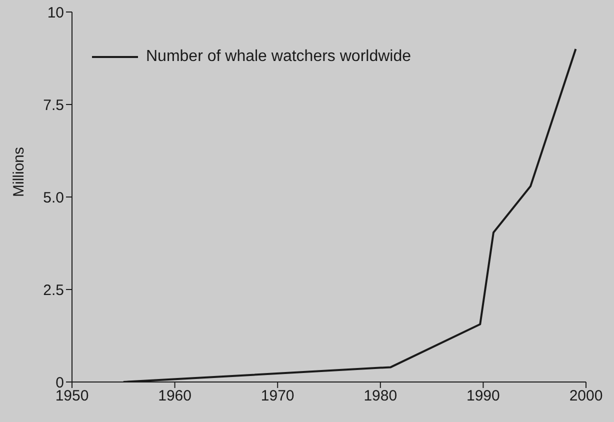 This screenshot has height=422, width=614. Describe the element at coordinates (175, 396) in the screenshot. I see `x-tick-label: 1960` at that location.